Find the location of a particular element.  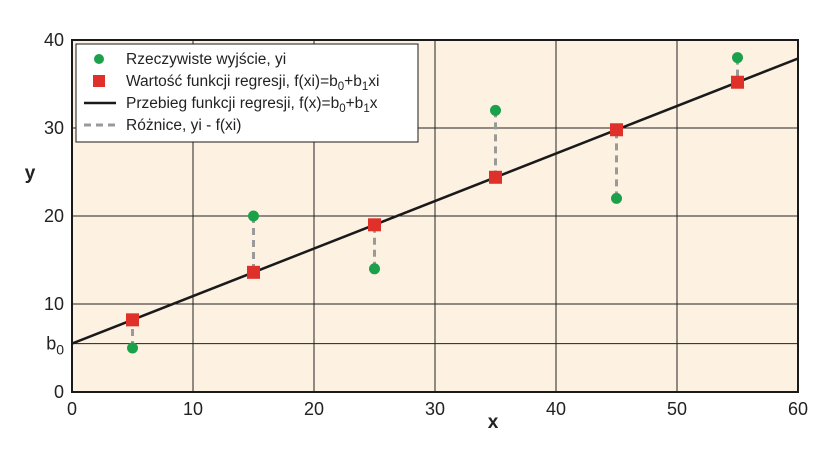

x-axis-label: x is located at coordinates (493, 422).